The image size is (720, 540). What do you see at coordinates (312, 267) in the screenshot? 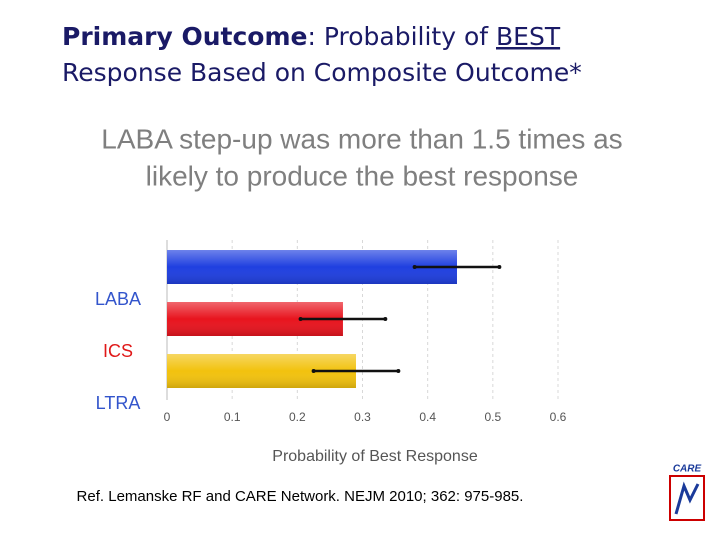
I see `bar-shine` at bounding box center [312, 267].